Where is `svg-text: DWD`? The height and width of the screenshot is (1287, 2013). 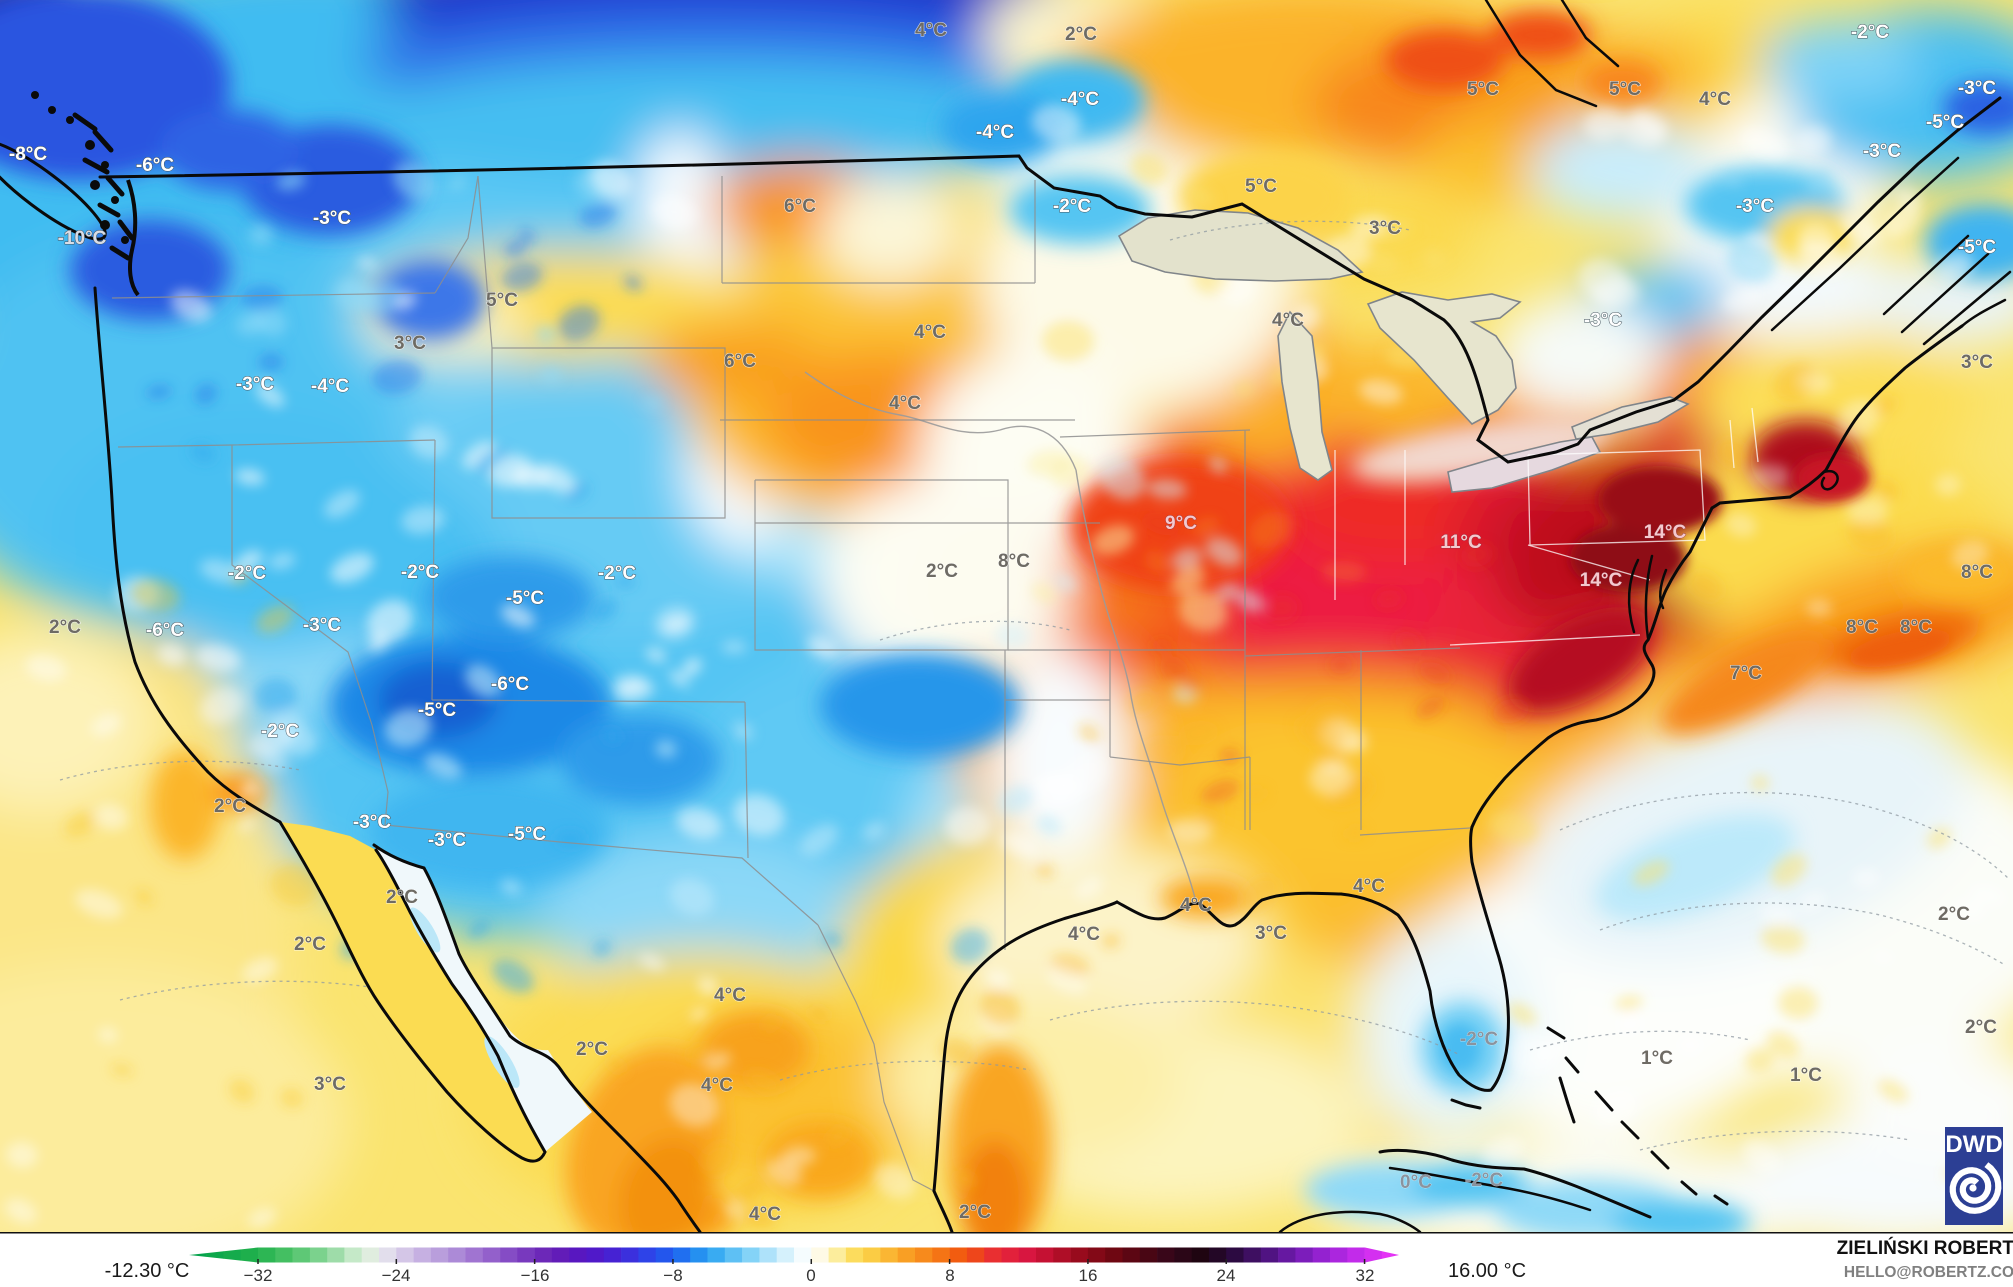 svg-text: DWD is located at coordinates (1973, 1144).